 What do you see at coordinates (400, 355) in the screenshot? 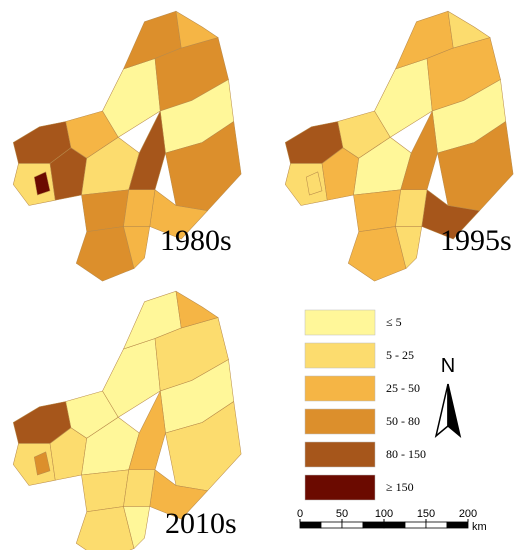
I see `legend-label: 5 - 25` at bounding box center [400, 355].